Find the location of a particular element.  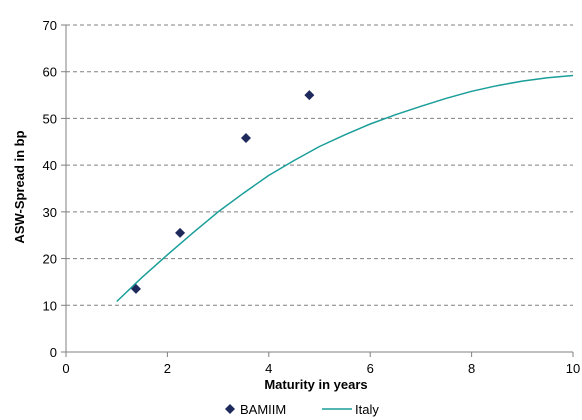

legend-italy-label: Italy is located at coordinates (367, 409).